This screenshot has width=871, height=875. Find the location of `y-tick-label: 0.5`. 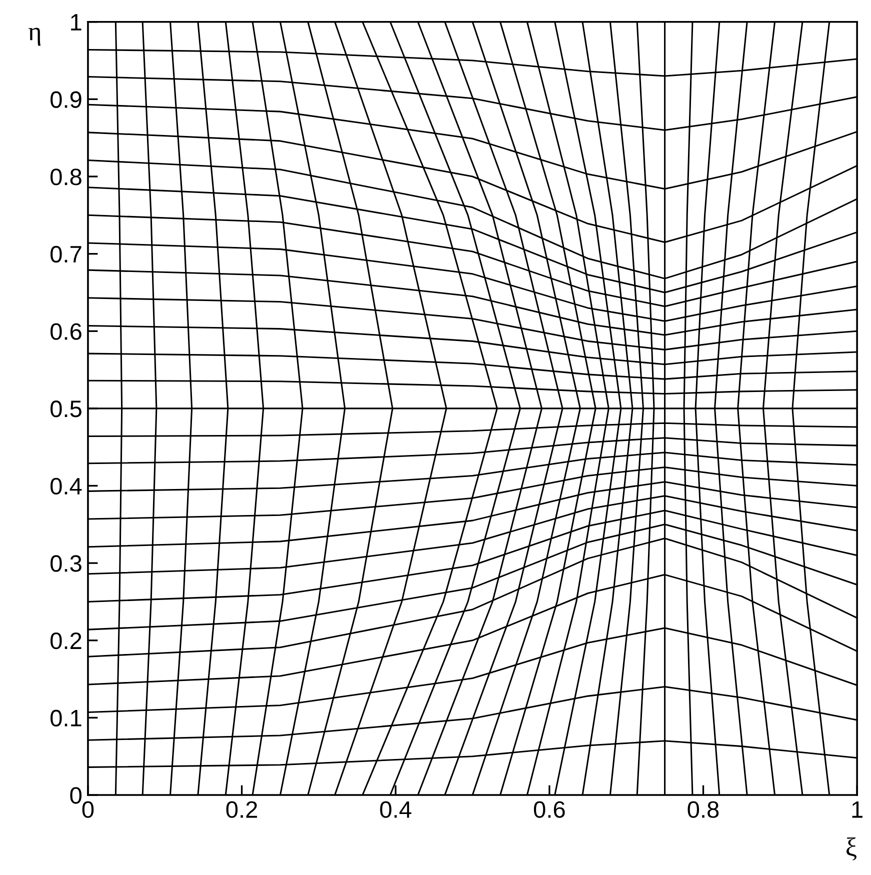

y-tick-label: 0.5 is located at coordinates (66, 409).